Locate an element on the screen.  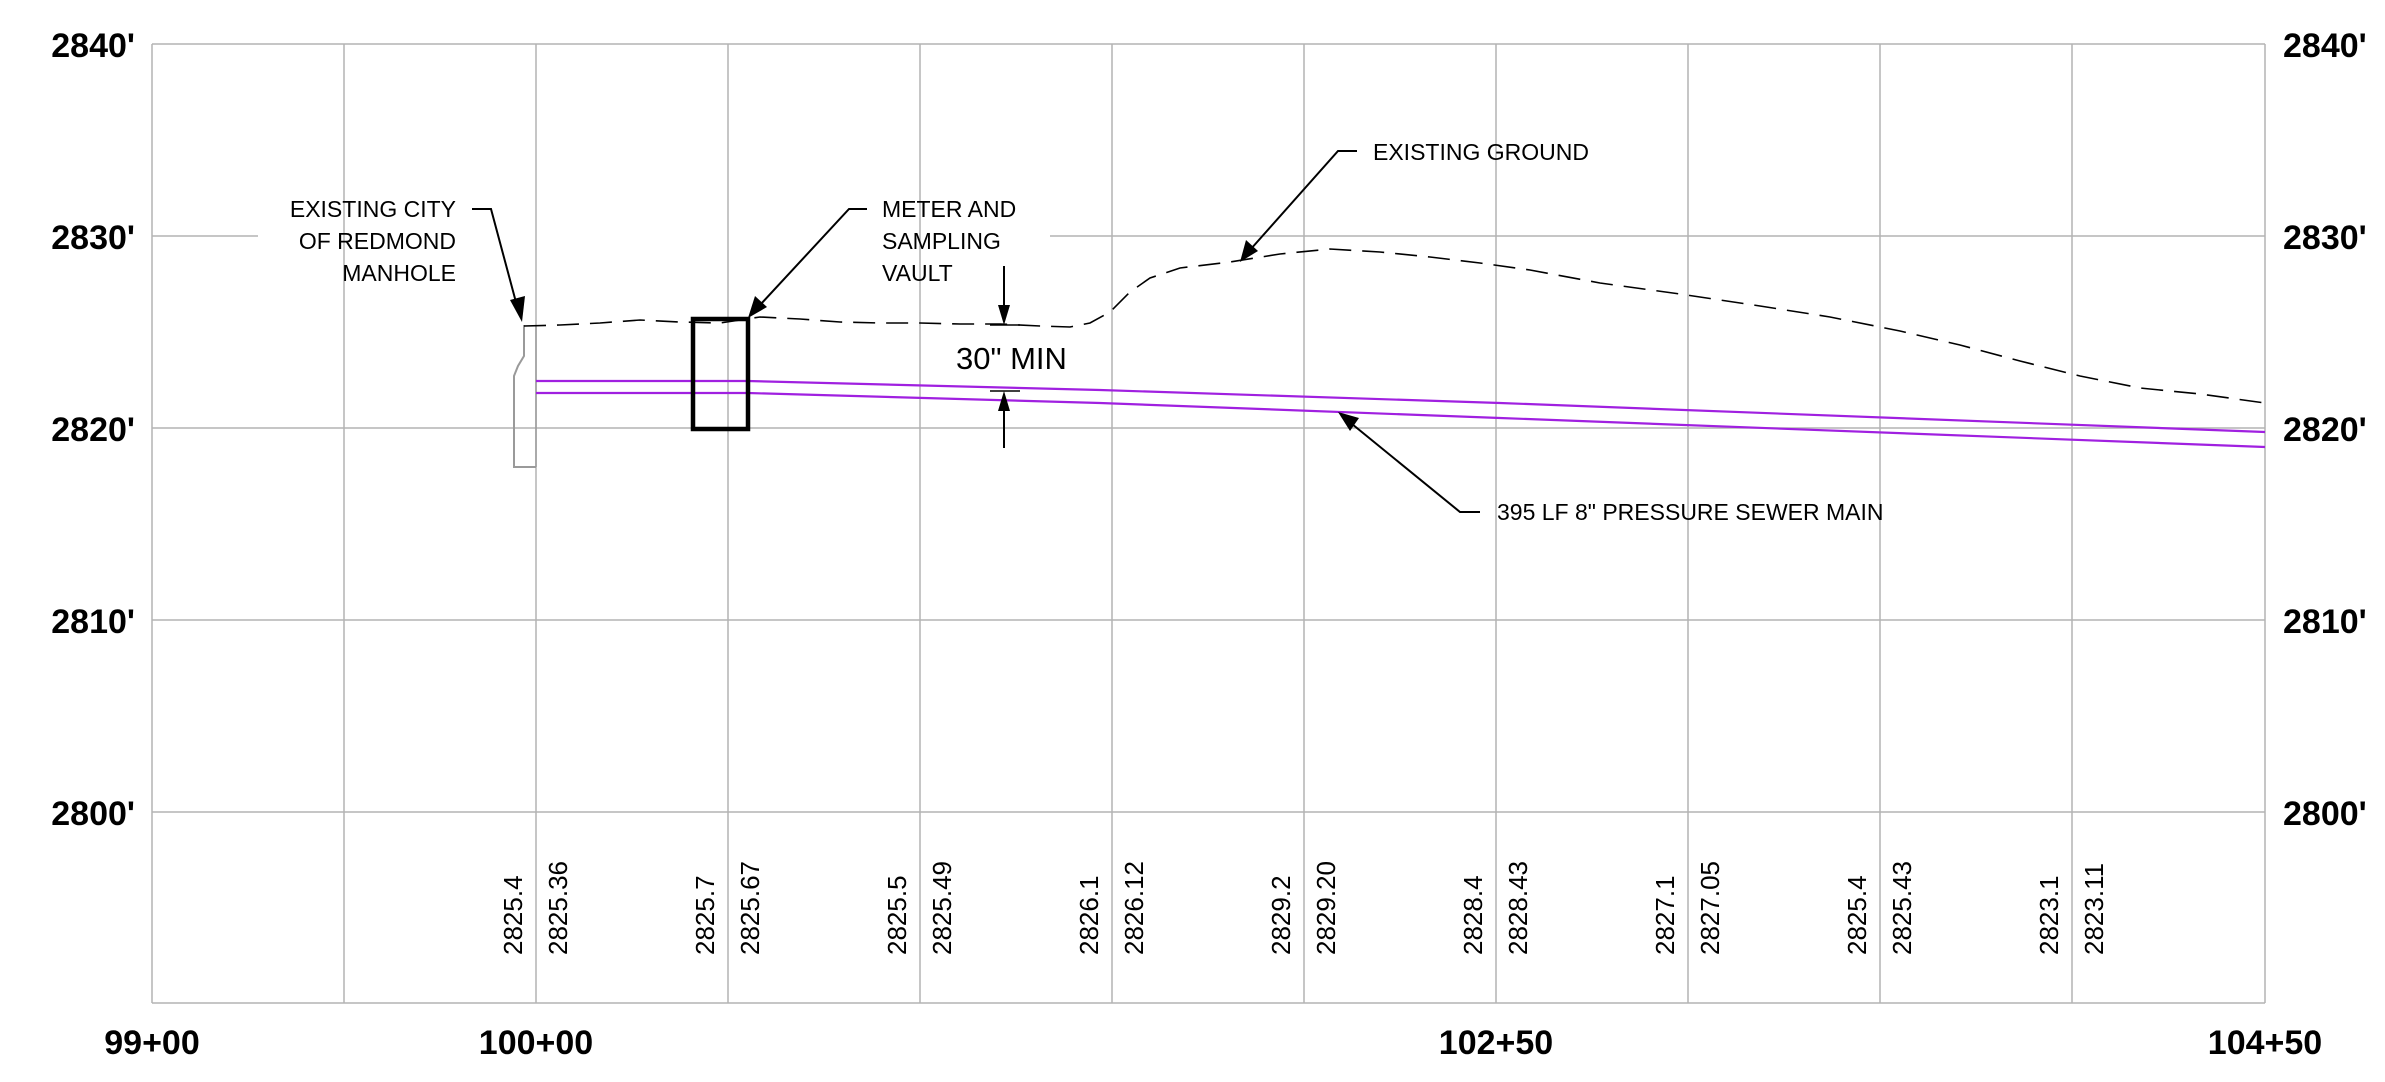
right-elevation-labels: 2840' 2830' 2820' 2810' 2800' is located at coordinates (2325, 430).